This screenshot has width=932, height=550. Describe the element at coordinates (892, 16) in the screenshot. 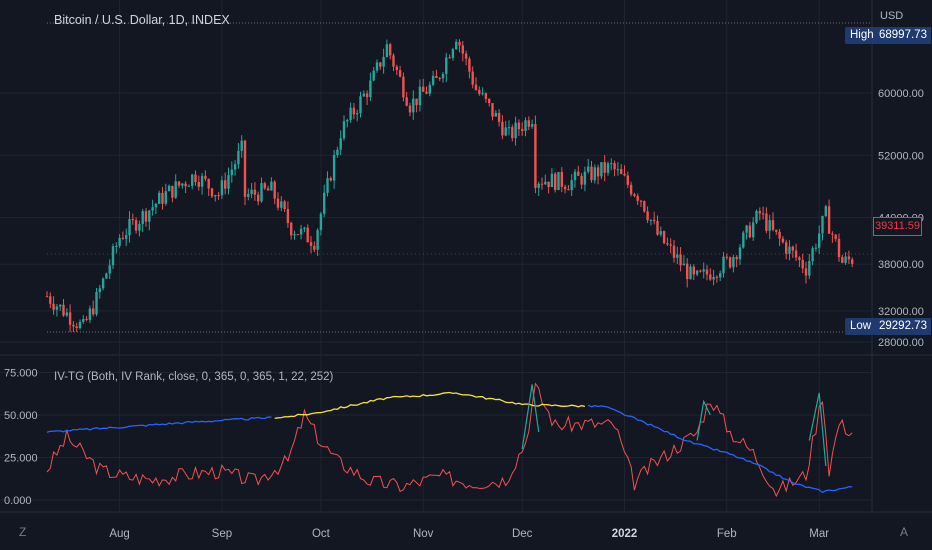

I see `currency-label: USD` at that location.